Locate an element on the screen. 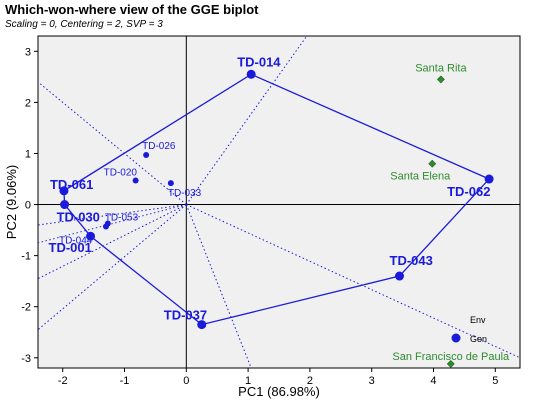 The height and width of the screenshot is (407, 550). x-tick-label: 4 is located at coordinates (433, 381).